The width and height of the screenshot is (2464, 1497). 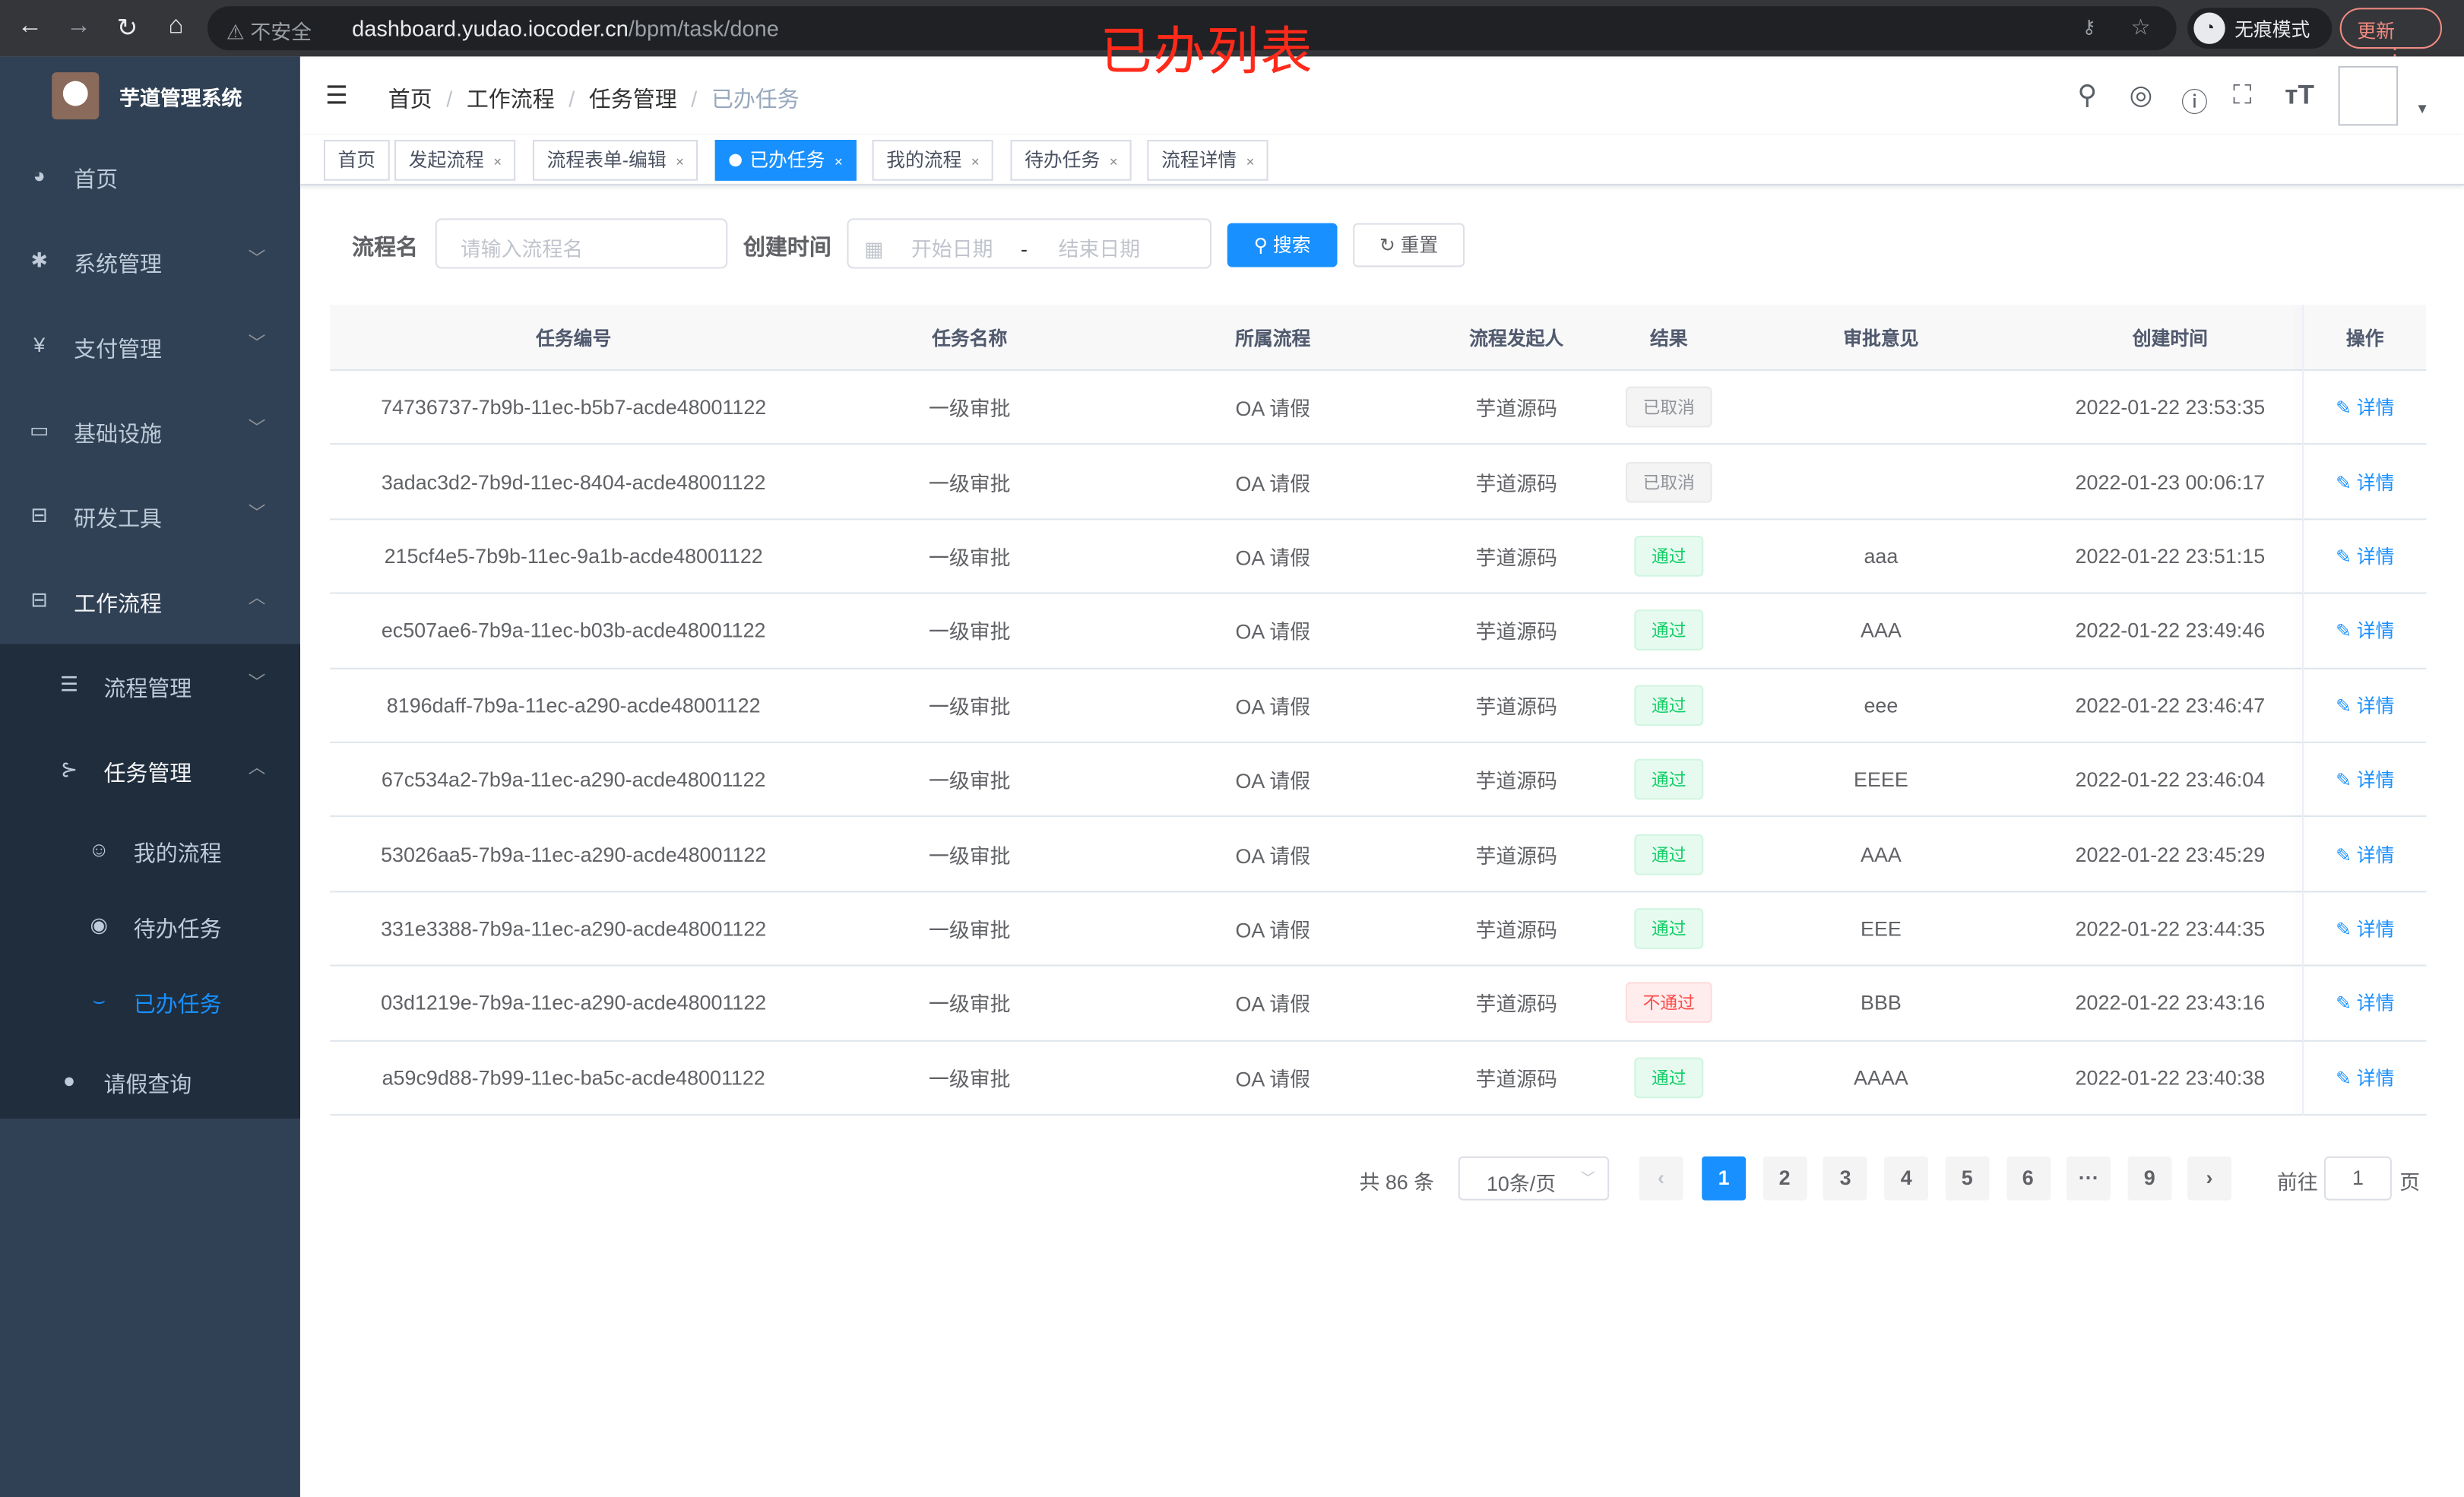 What do you see at coordinates (933, 160) in the screenshot?
I see `tag-my-process: 我的流程 ×` at bounding box center [933, 160].